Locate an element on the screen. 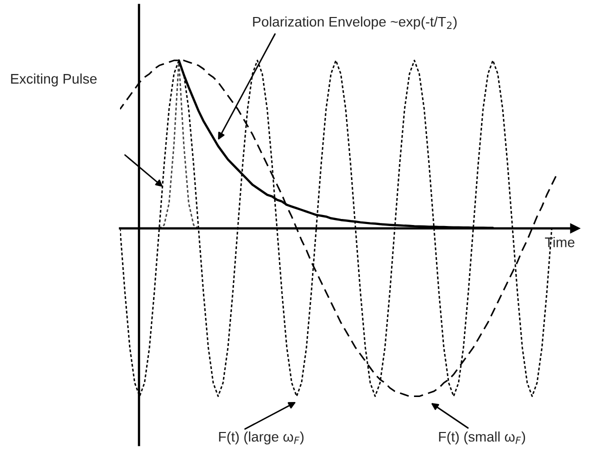  x-axis-title: Time is located at coordinates (559, 242).